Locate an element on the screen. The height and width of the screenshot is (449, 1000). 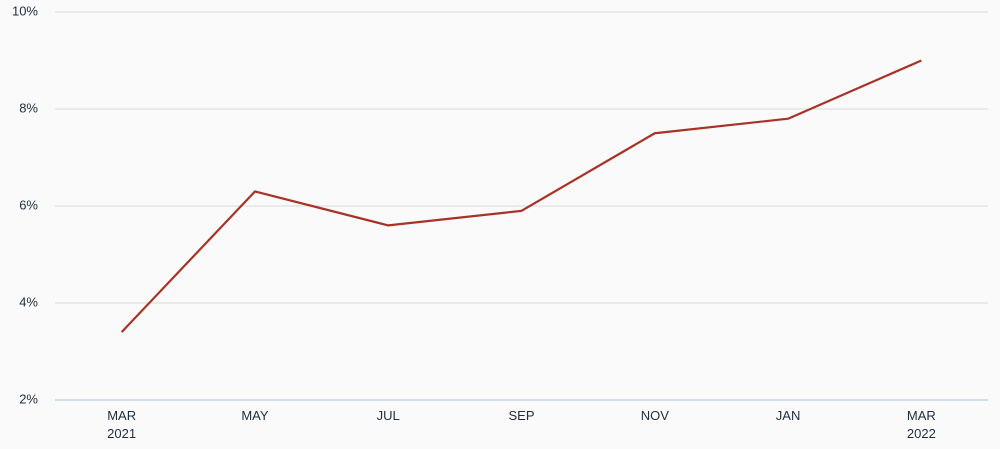
x-tick-label: JAN is located at coordinates (788, 415).